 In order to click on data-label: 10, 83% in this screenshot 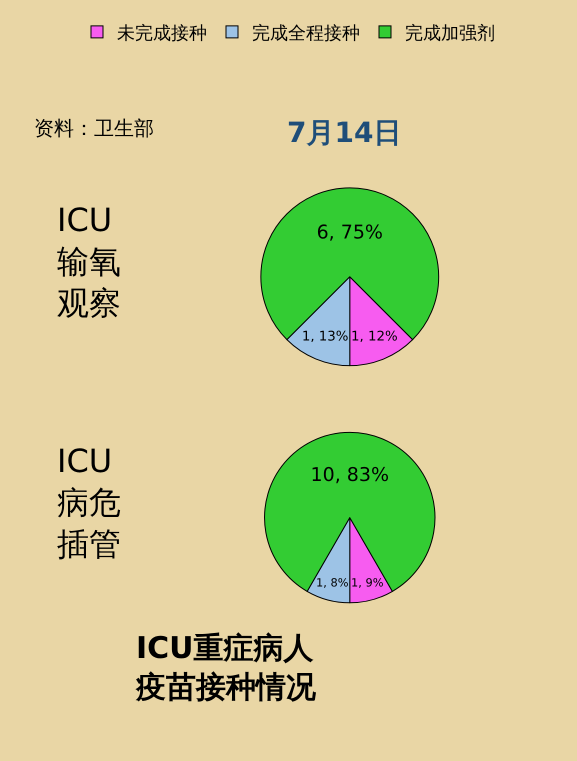, I will do `click(350, 475)`.